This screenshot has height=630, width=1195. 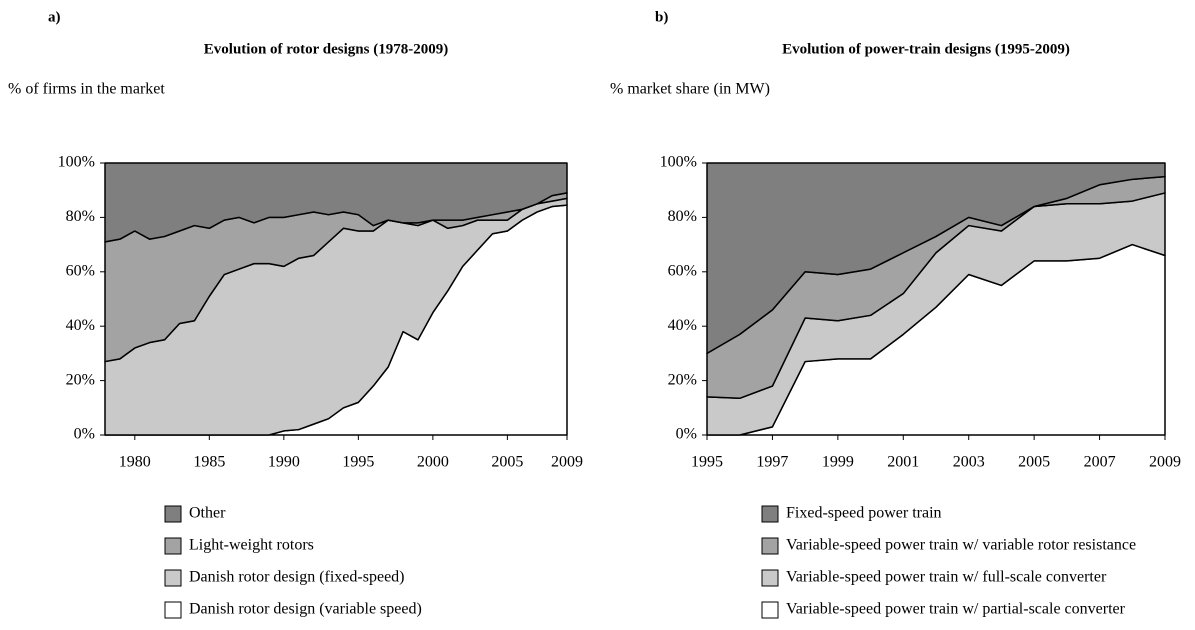 I want to click on legend-label: Light-weight rotors, so click(x=251, y=545).